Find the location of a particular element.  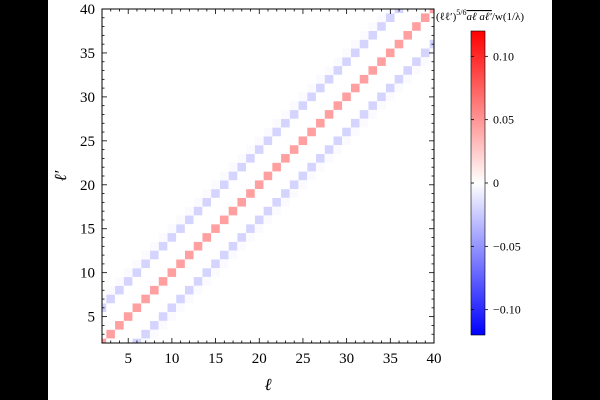

colorbar-title: (ℓℓ′)5/6aℓ aℓ′/w(1/λ) is located at coordinates (480, 15).